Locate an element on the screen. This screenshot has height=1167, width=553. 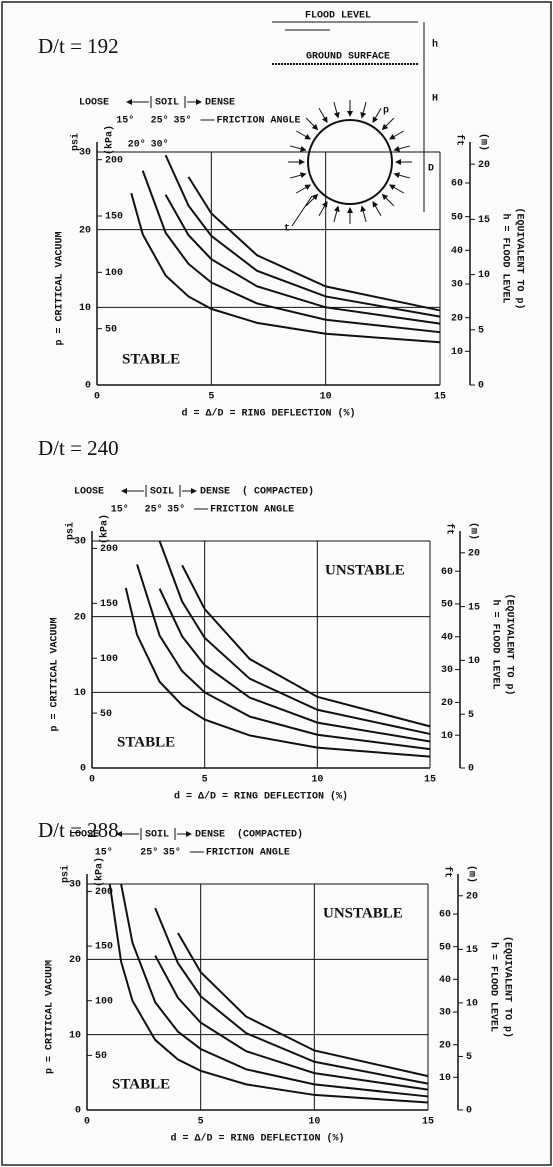
ft-tick-label: 20 is located at coordinates (447, 703).